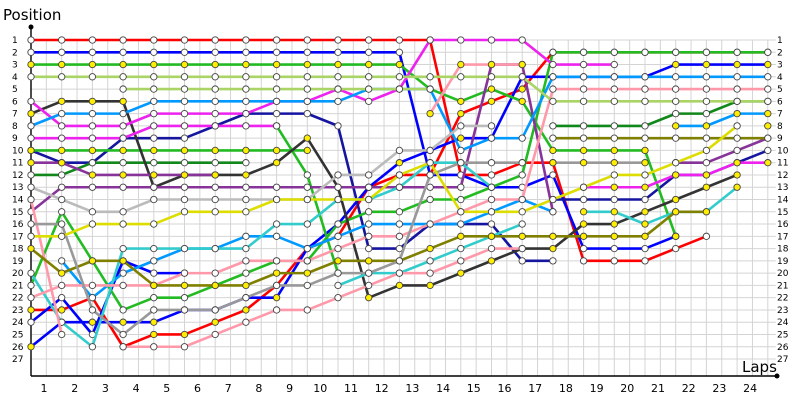 This screenshot has height=400, width=800. Describe the element at coordinates (782, 299) in the screenshot. I see `y-tick-label-right: 22` at that location.